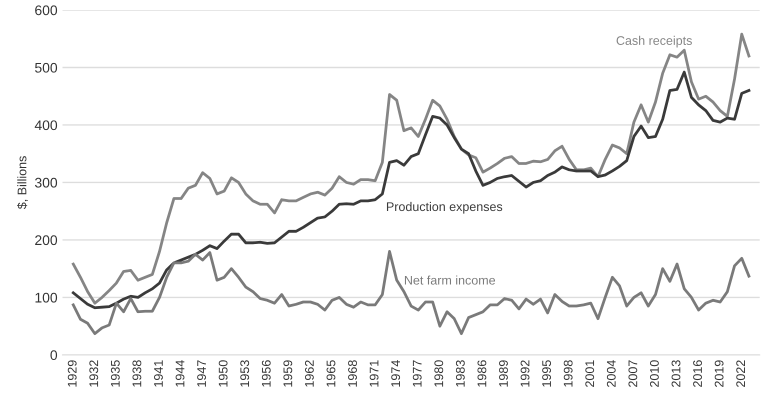  Describe the element at coordinates (266, 373) in the screenshot. I see `x-tick-label: 1956` at that location.